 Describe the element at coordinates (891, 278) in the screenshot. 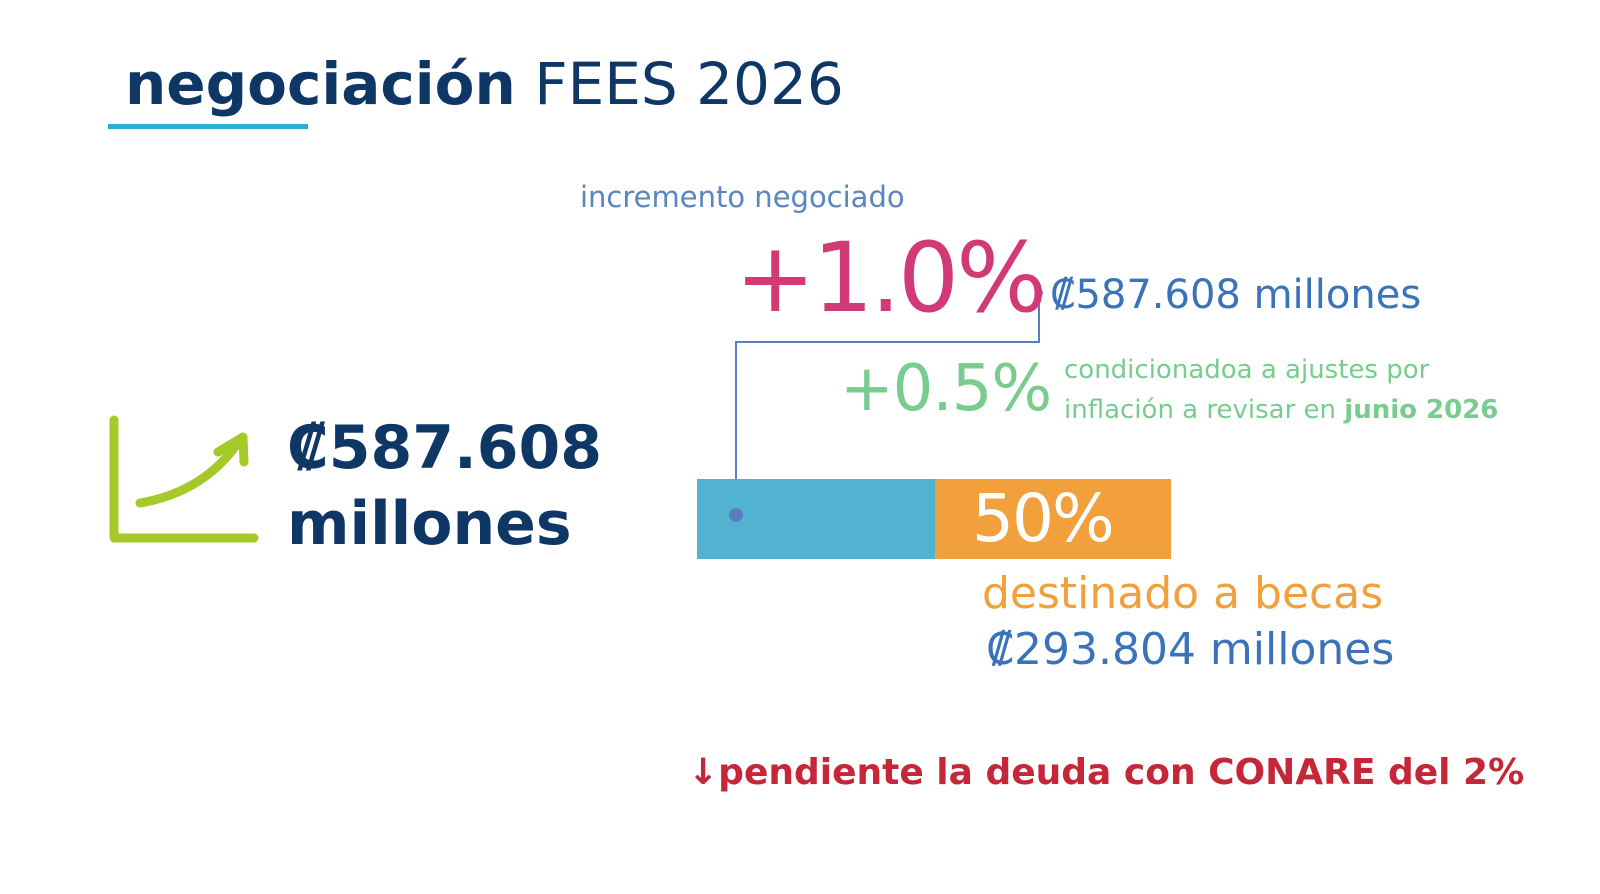

I see `increment-percent: +1.0%` at that location.